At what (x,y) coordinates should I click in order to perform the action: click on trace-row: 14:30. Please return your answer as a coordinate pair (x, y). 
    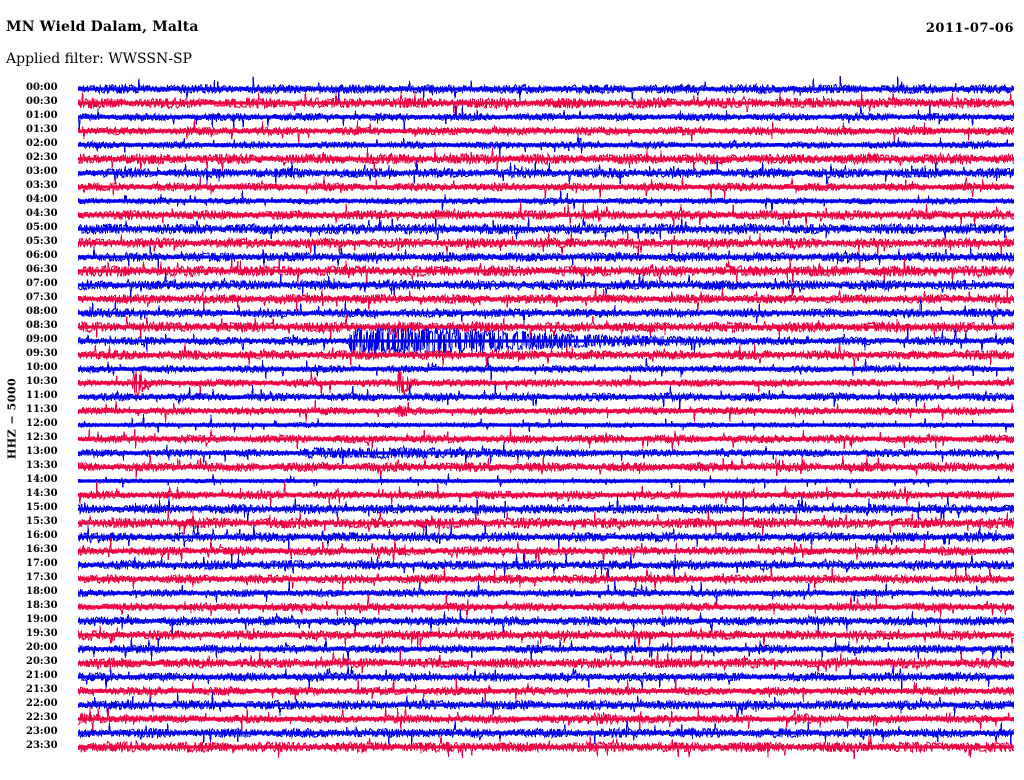
    Looking at the image, I should click on (512, 494).